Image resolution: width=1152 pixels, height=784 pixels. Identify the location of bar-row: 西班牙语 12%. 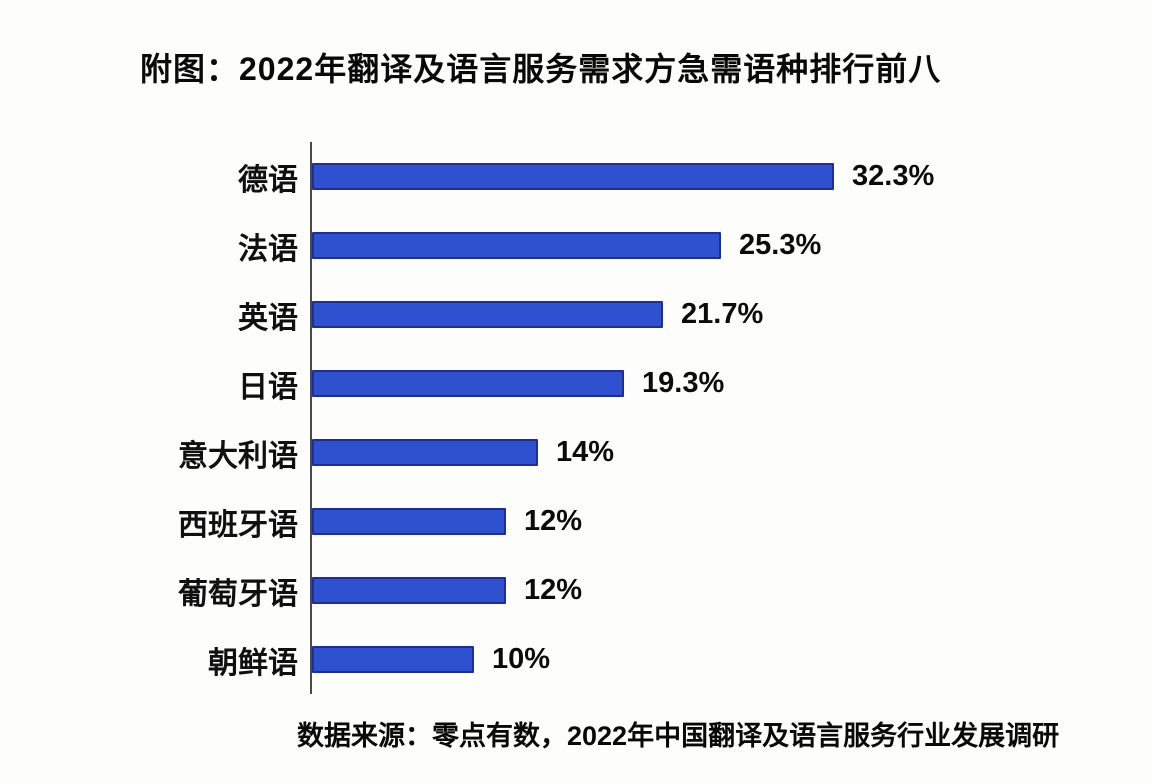
(654, 521).